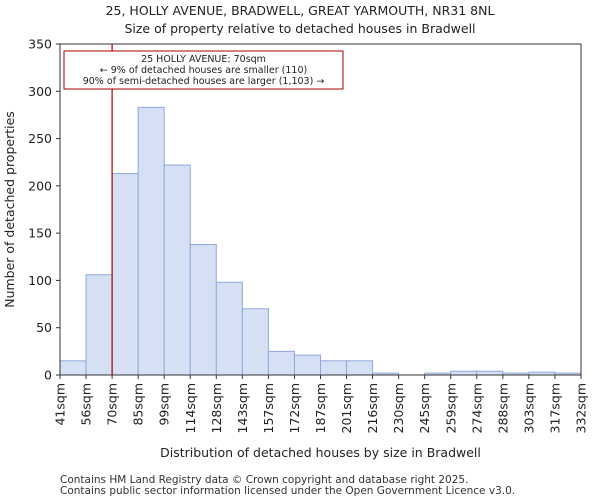 The height and width of the screenshot is (500, 600). Describe the element at coordinates (48, 375) in the screenshot. I see `y-tick-label: 0` at that location.